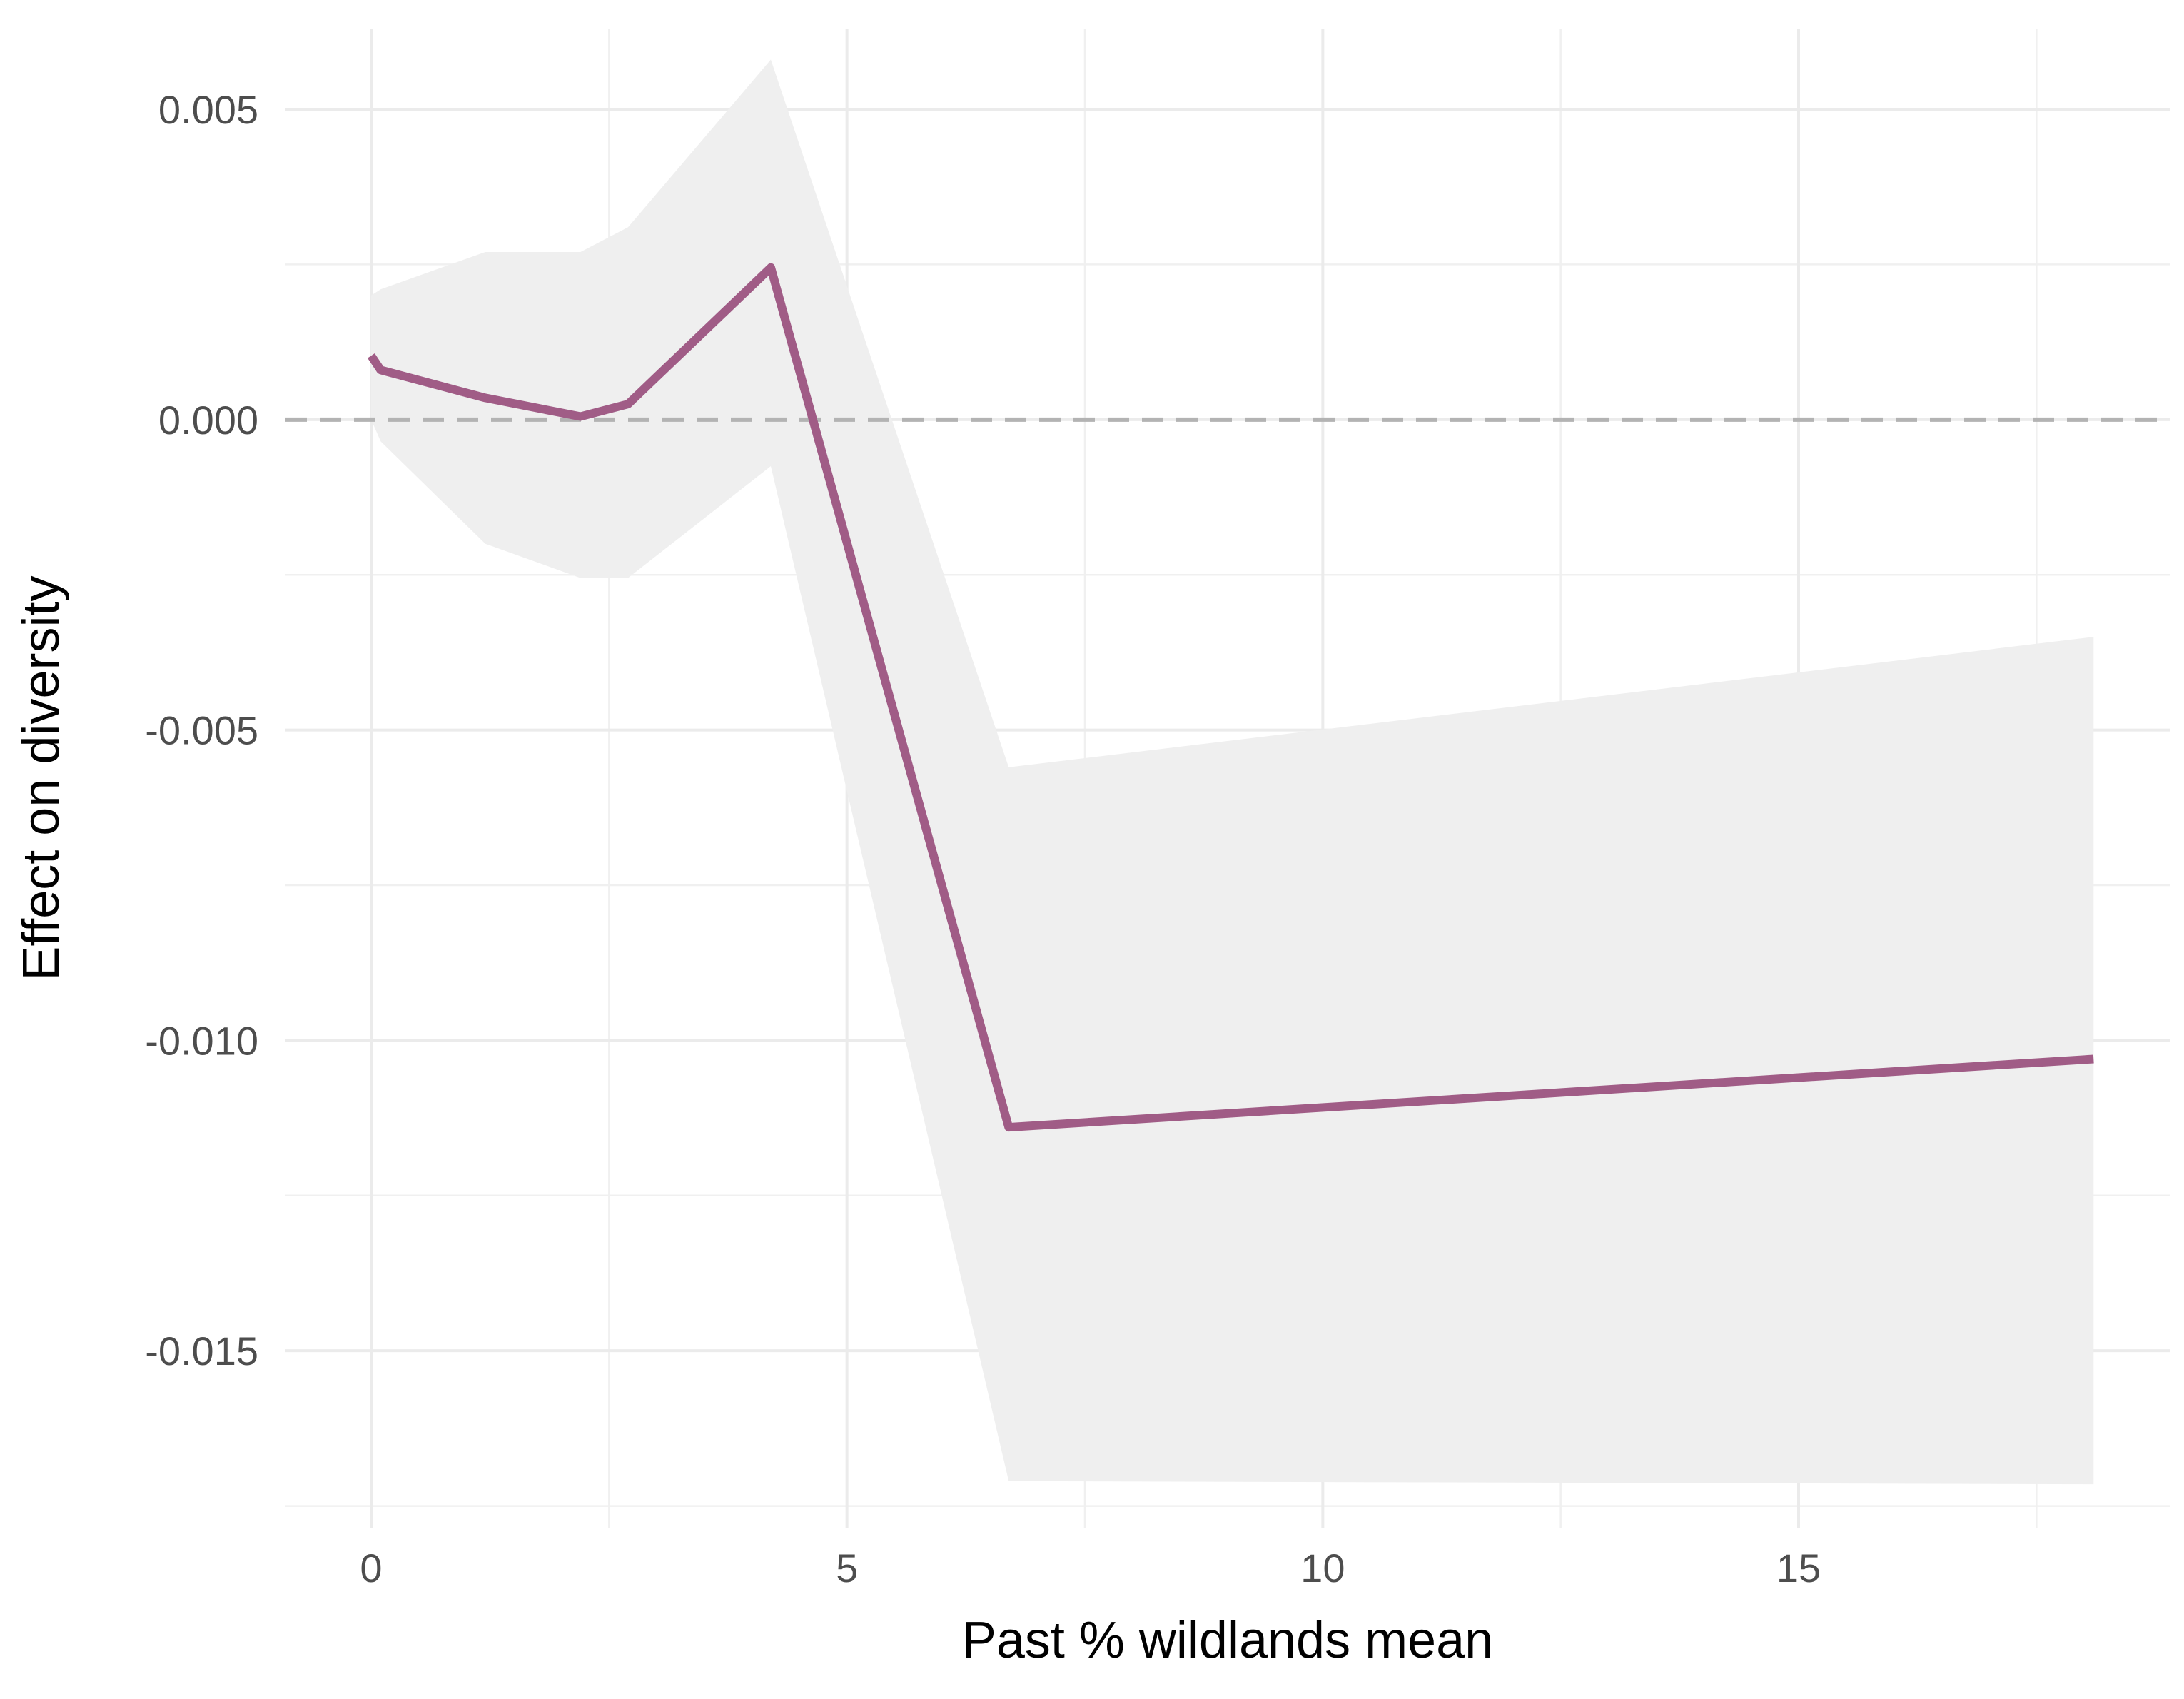 Image resolution: width=2184 pixels, height=1699 pixels. I want to click on y-tick-labels: 0.005 0.000 -0.005 -0.010 -0.015, so click(201, 730).